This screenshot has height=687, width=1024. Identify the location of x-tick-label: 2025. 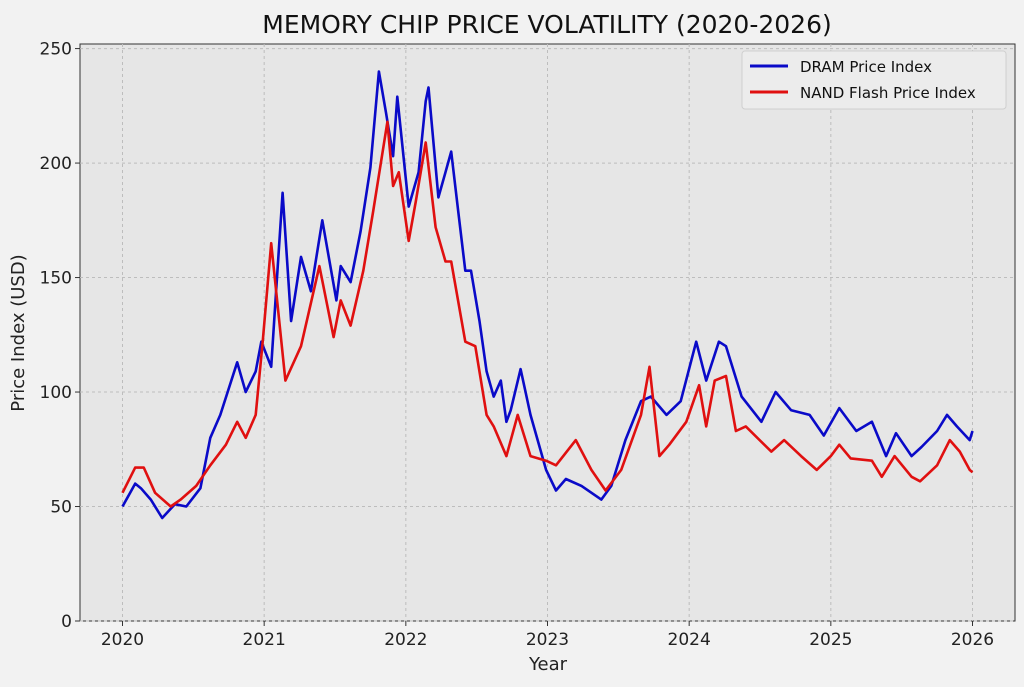
(830, 640).